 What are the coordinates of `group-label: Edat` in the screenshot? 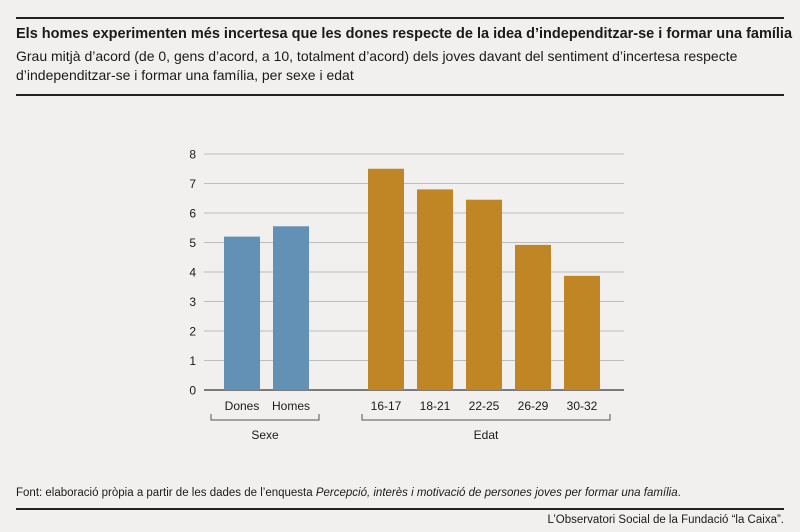 It's located at (486, 435).